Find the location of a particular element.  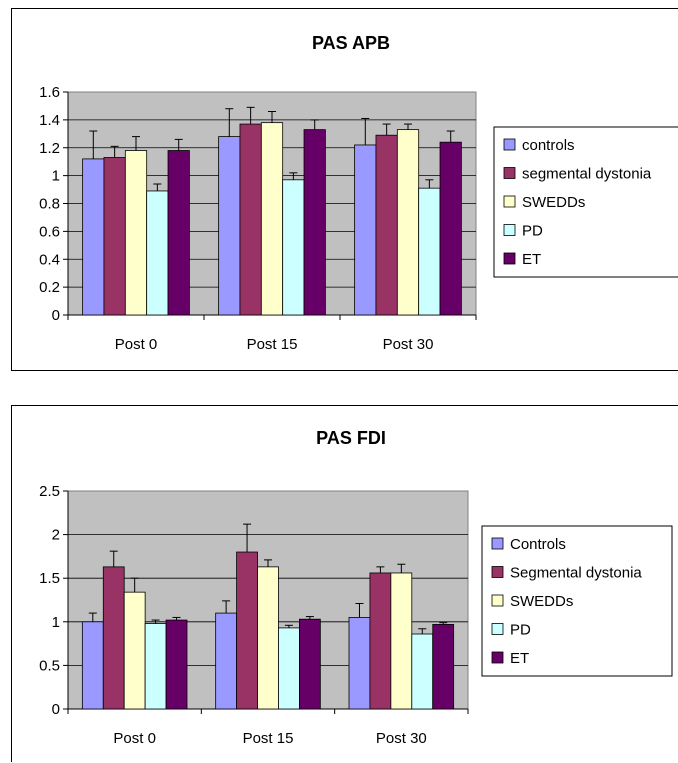

y-tick-label: 0.6 is located at coordinates (49, 231).